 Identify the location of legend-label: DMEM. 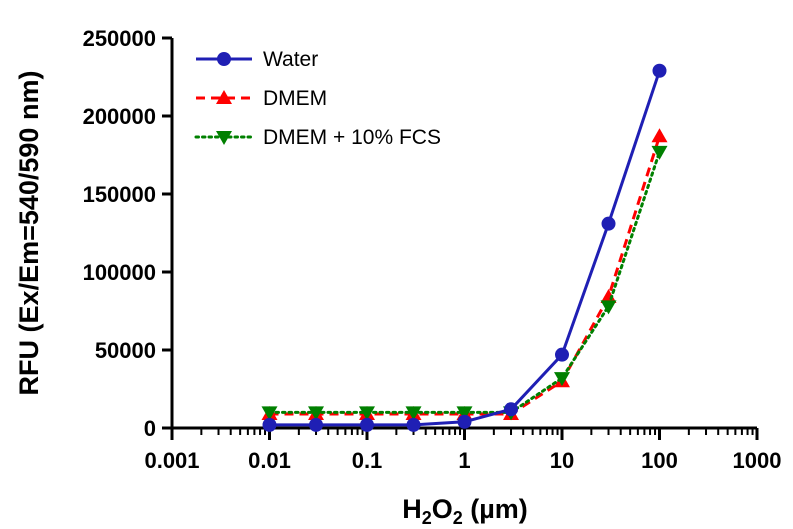
(295, 98).